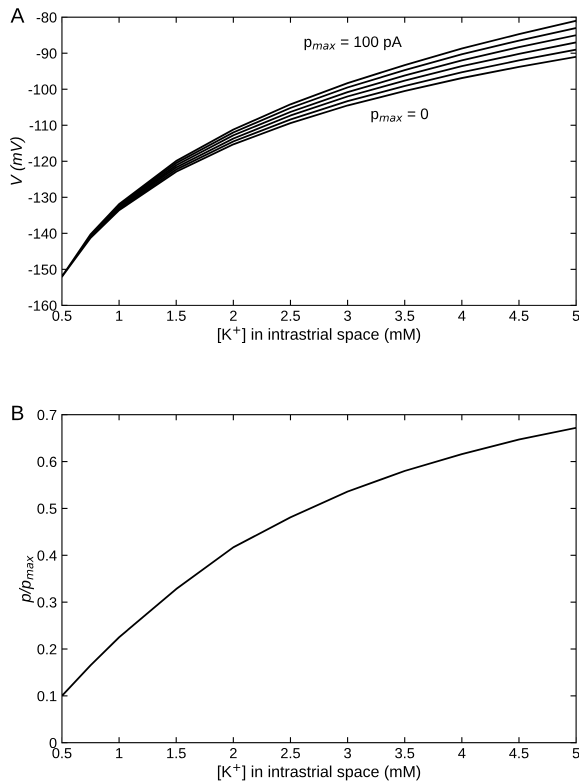 This screenshot has height=781, width=579. Describe the element at coordinates (18, 161) in the screenshot. I see `y-axis-title: V (mV)` at that location.